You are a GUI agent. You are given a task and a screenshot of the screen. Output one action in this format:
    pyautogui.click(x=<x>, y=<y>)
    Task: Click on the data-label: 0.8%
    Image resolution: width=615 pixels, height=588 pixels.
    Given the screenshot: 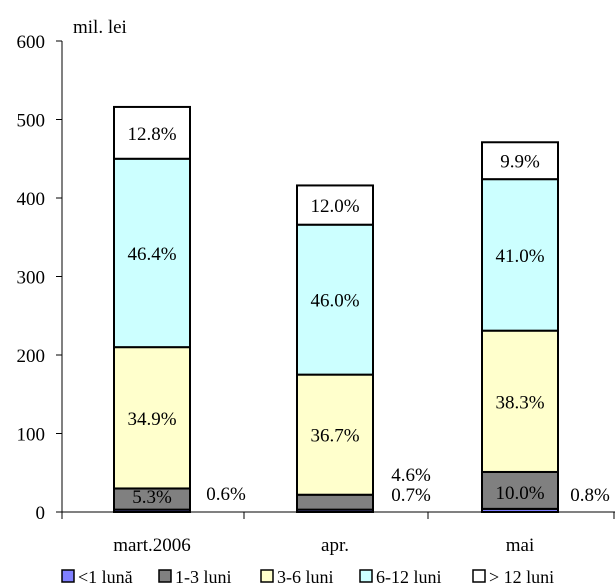 What is the action you would take?
    pyautogui.click(x=590, y=495)
    